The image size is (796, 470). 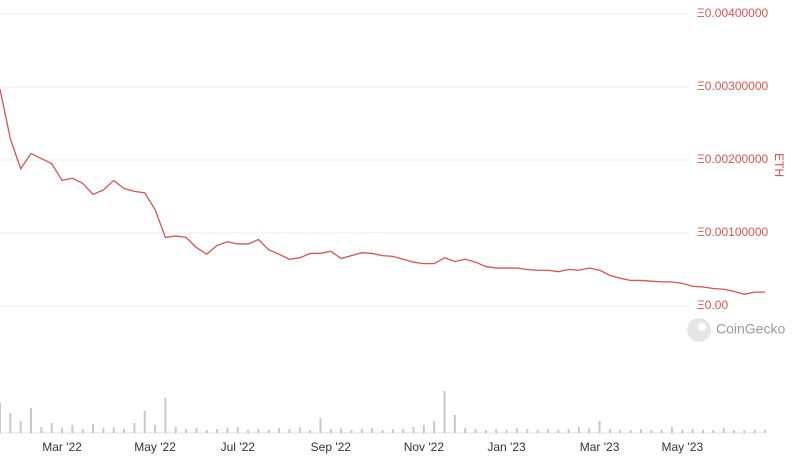 What do you see at coordinates (155, 447) in the screenshot?
I see `x-tick-label: May '22` at bounding box center [155, 447].